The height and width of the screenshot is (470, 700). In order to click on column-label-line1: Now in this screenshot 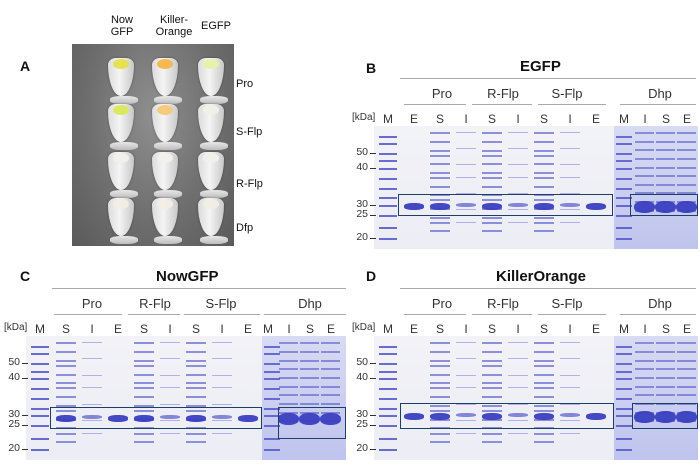, I will do `click(121, 20)`.